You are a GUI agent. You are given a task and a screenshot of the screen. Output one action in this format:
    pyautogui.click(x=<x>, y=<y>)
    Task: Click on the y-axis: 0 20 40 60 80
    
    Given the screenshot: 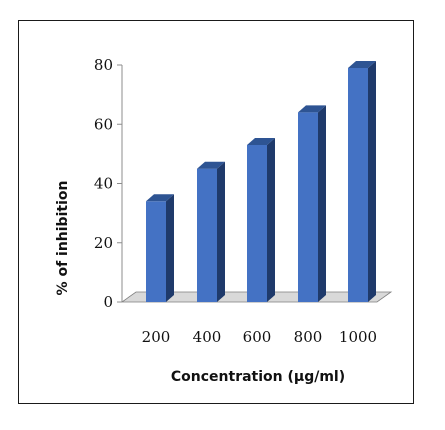 What is the action you would take?
    pyautogui.click(x=108, y=183)
    